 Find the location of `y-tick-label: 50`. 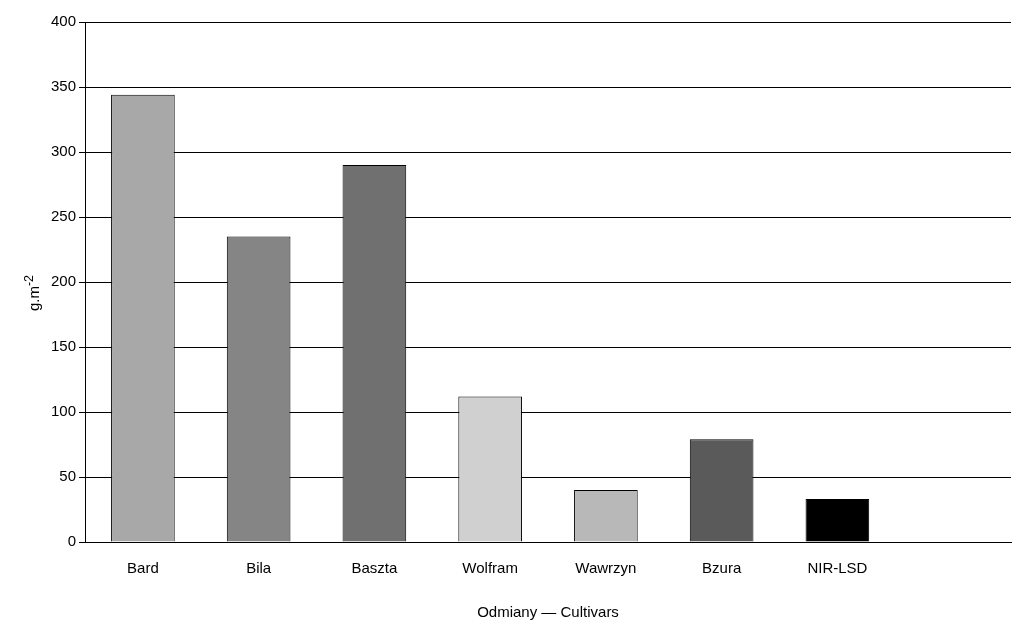

y-tick-label: 50 is located at coordinates (68, 476).